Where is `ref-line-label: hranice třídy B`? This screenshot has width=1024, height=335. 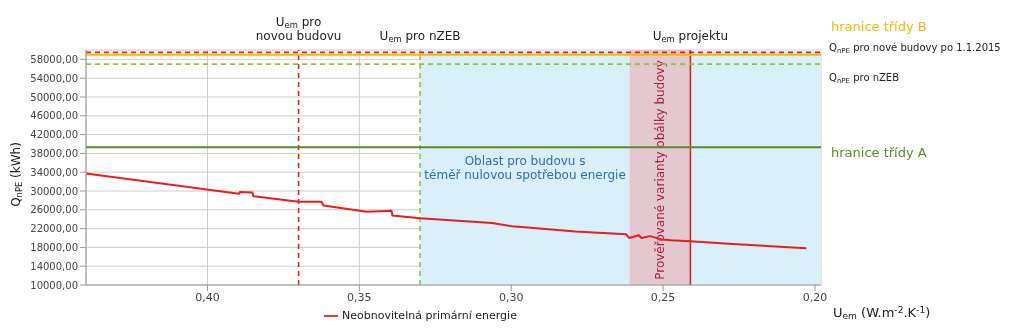
ref-line-label: hranice třídy B is located at coordinates (879, 26).